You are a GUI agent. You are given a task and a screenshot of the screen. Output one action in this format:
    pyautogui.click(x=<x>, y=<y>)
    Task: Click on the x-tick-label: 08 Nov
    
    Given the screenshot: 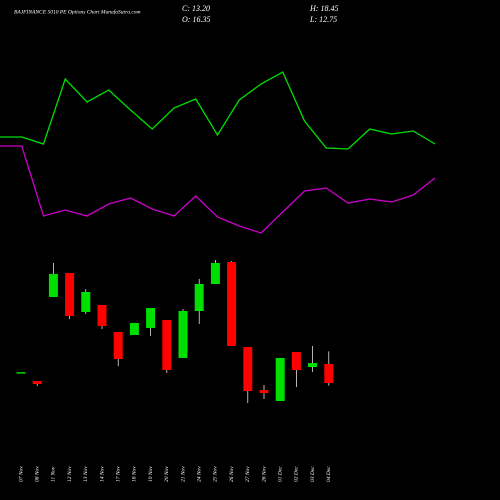 What is the action you would take?
    pyautogui.click(x=37, y=474)
    